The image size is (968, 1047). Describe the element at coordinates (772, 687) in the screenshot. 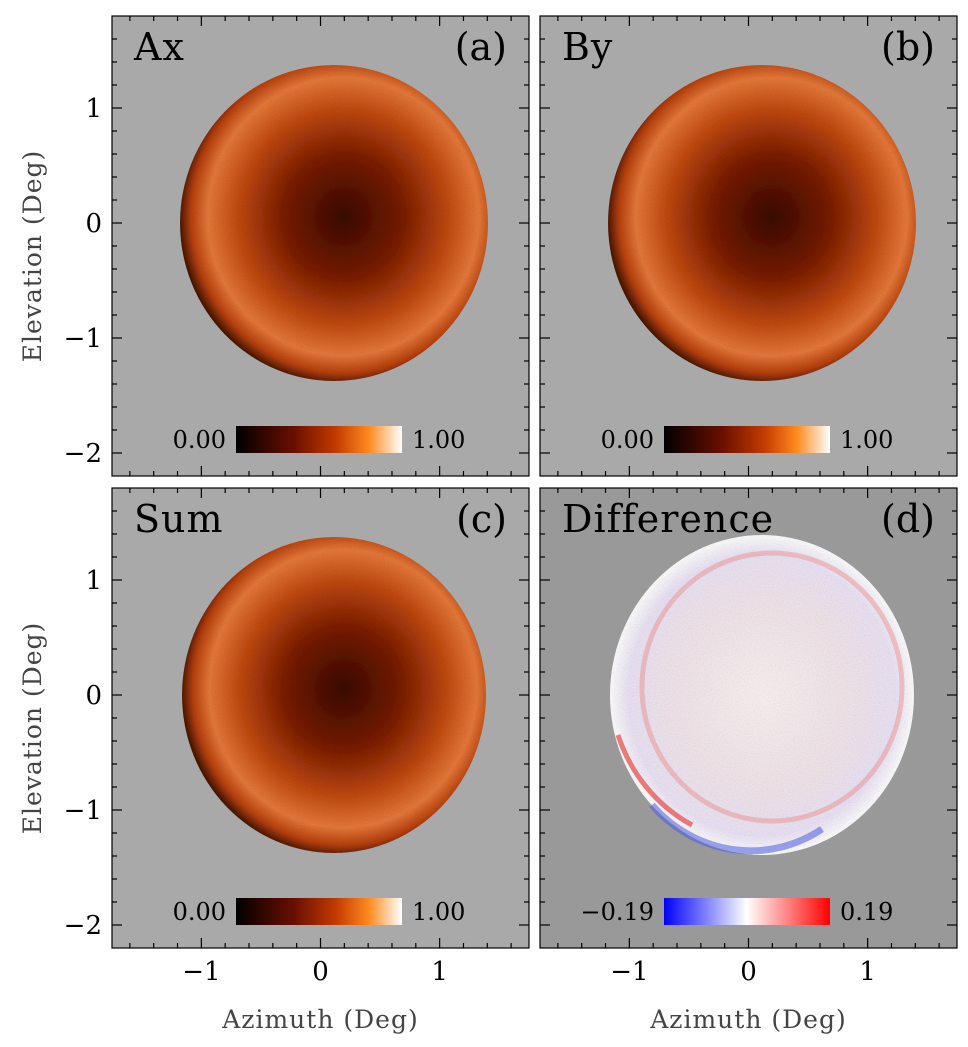

I see `difference-ring-red` at that location.